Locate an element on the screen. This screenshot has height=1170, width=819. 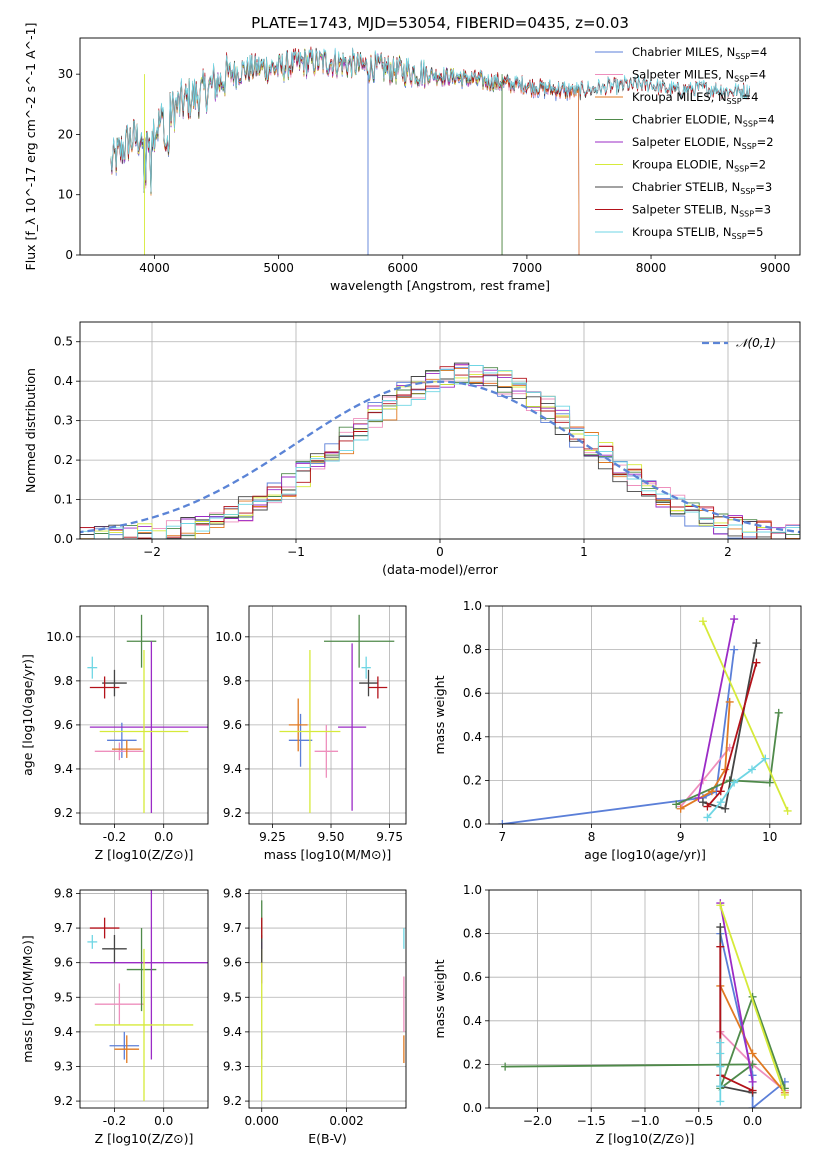
y-tick-label: 10 is located at coordinates (65, 195).